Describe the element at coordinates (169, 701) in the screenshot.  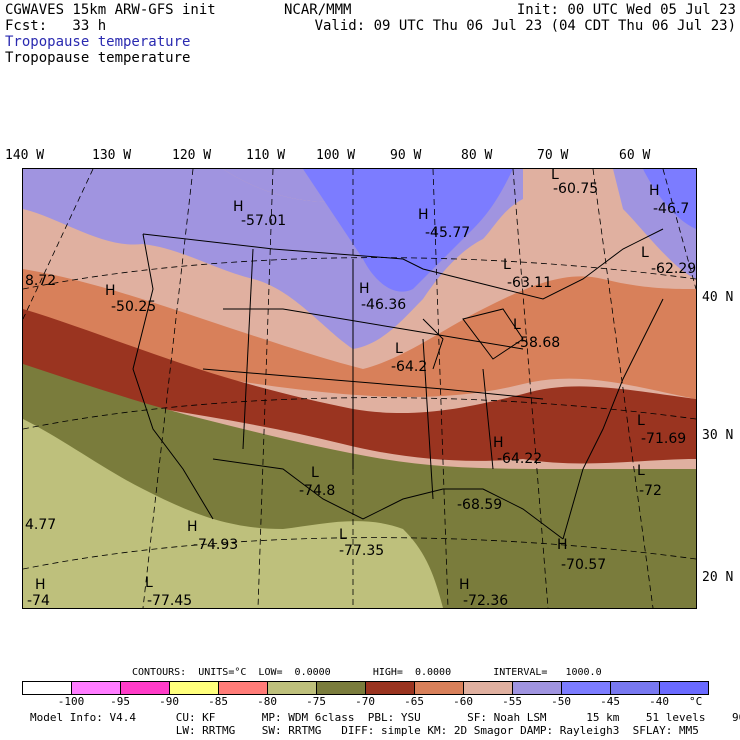
I see `color-bar-tick-label: -90` at that location.